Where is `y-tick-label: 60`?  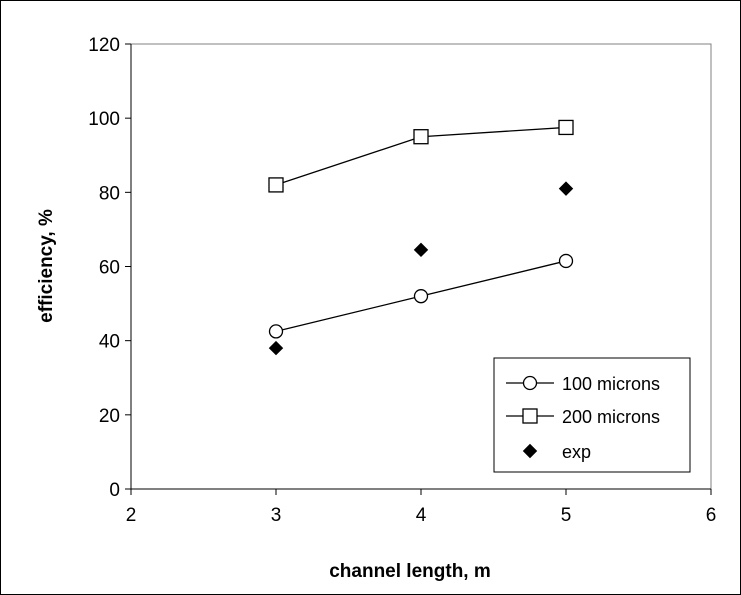
y-tick-label: 60 is located at coordinates (109, 268).